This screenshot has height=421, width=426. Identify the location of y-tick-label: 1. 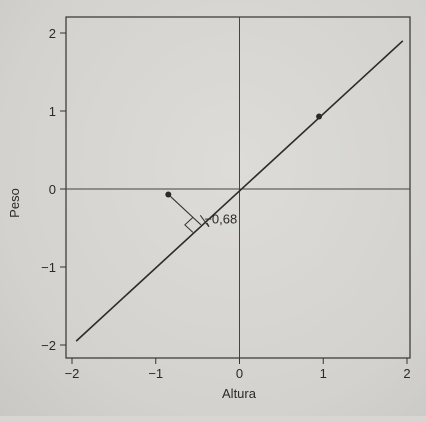
(52, 111).